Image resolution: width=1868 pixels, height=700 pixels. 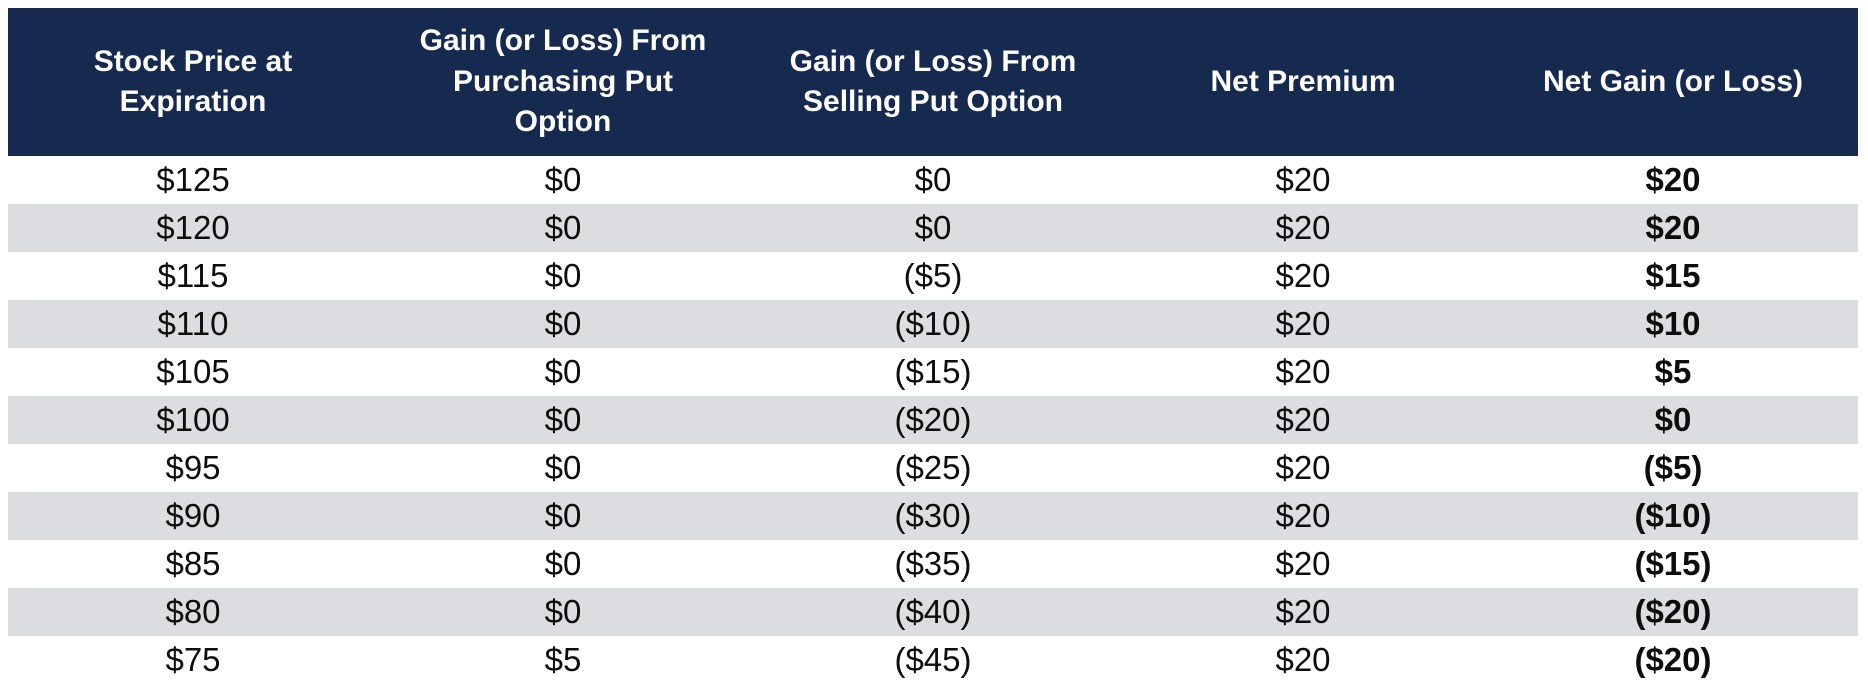 I want to click on header-gain-selling-put: Gain (or Loss) From Selling Put Option, so click(x=933, y=82).